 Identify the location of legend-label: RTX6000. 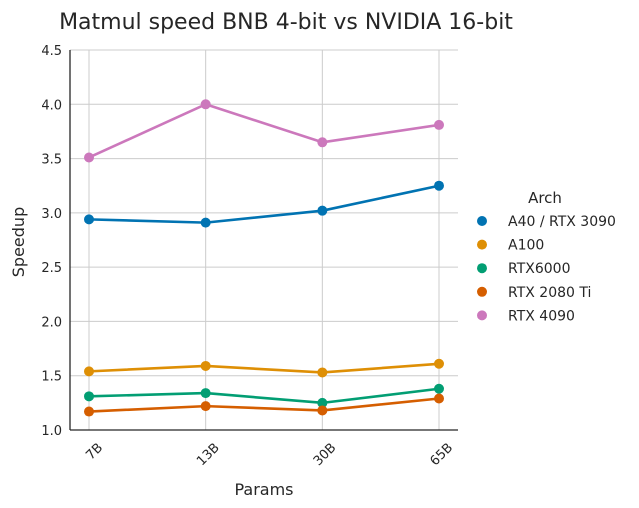
(539, 269).